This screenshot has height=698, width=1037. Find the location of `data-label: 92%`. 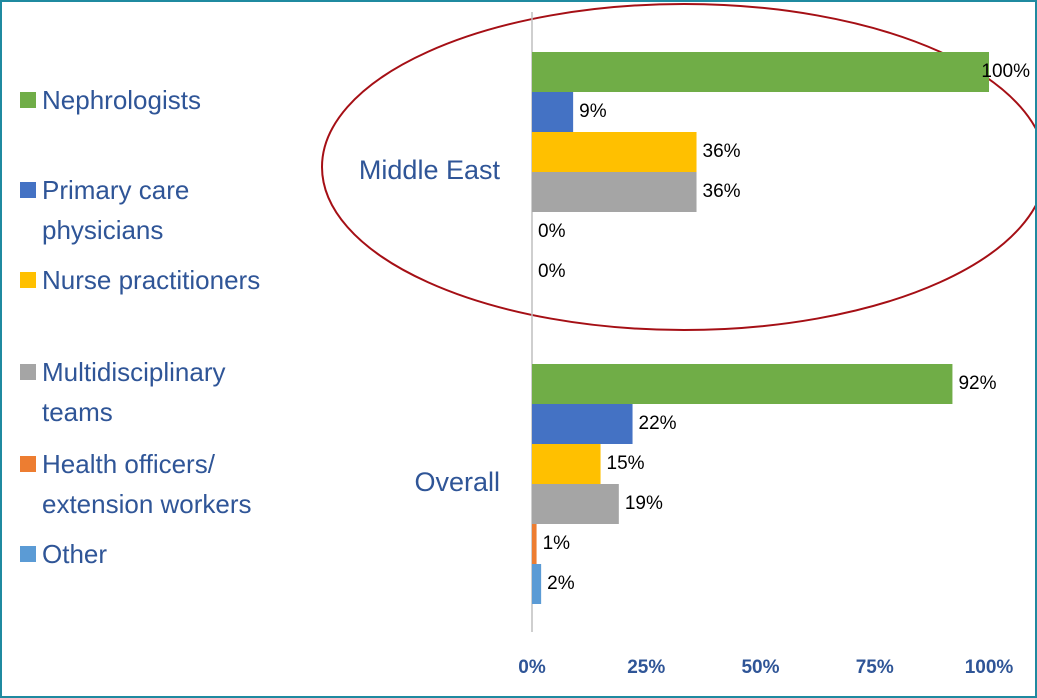

data-label: 92% is located at coordinates (977, 383).